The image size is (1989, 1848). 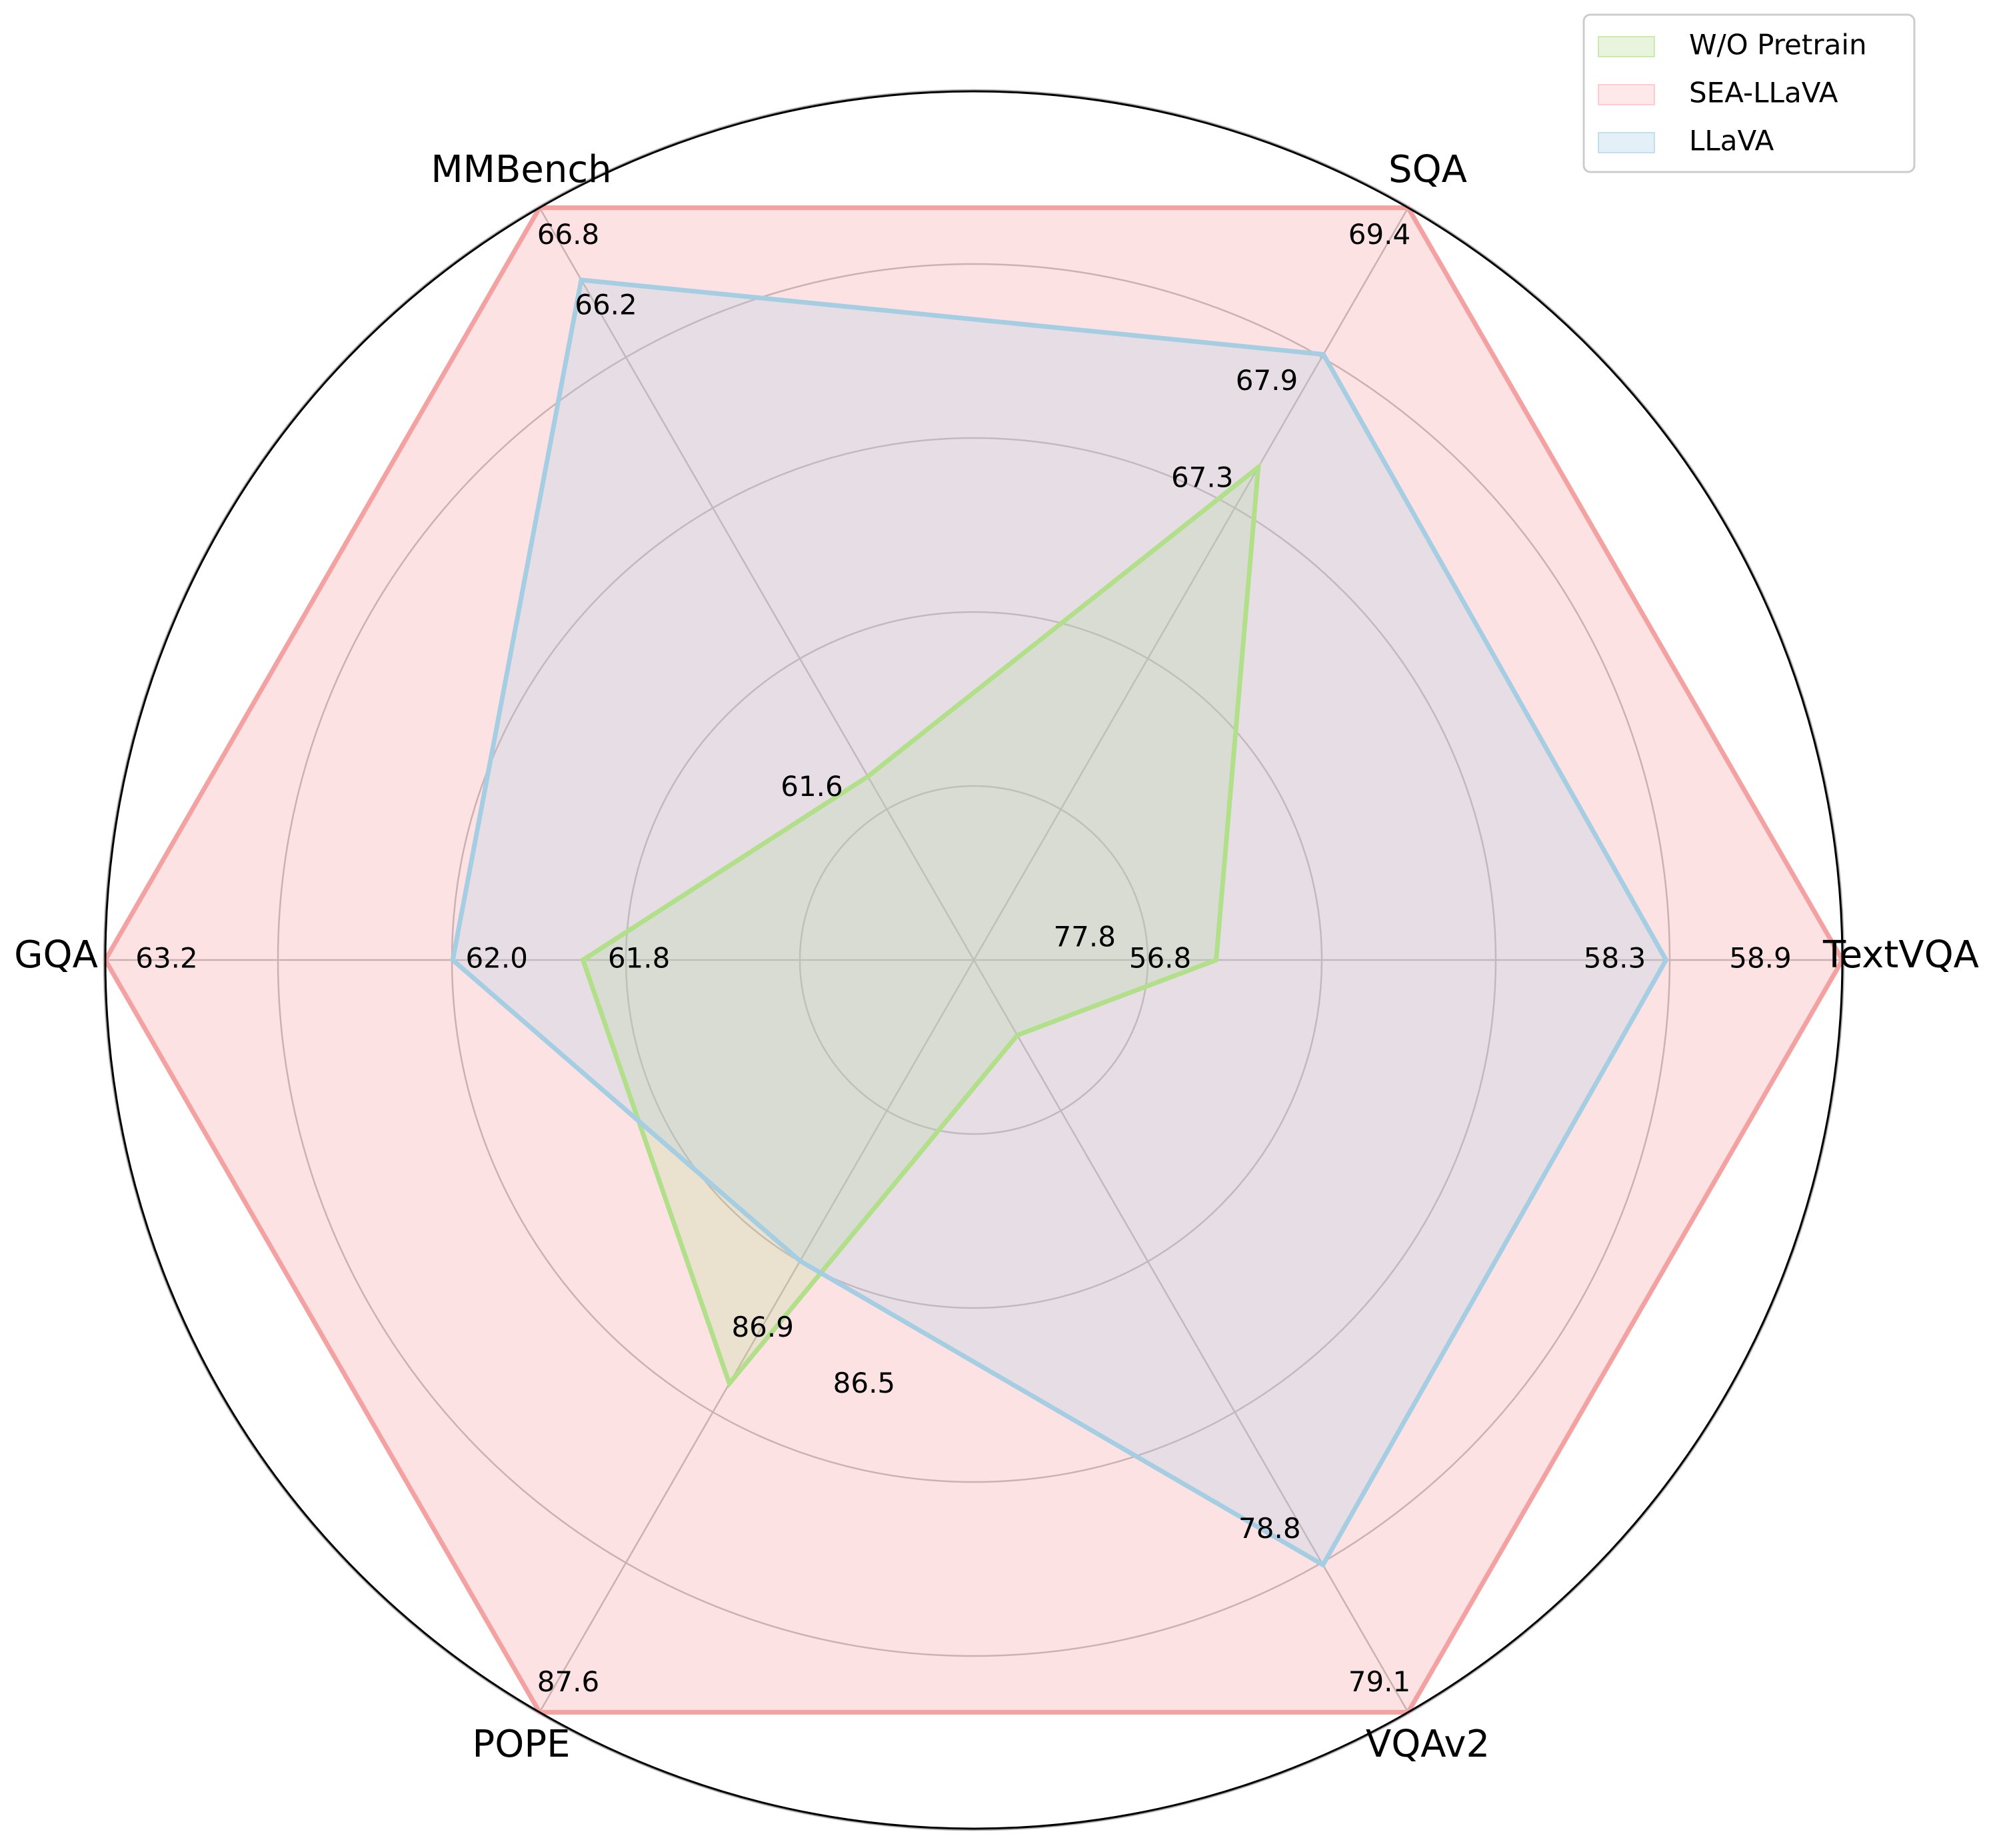 What do you see at coordinates (1379, 1681) in the screenshot?
I see `value-label-sea-llava-vqav2: 79.1` at bounding box center [1379, 1681].